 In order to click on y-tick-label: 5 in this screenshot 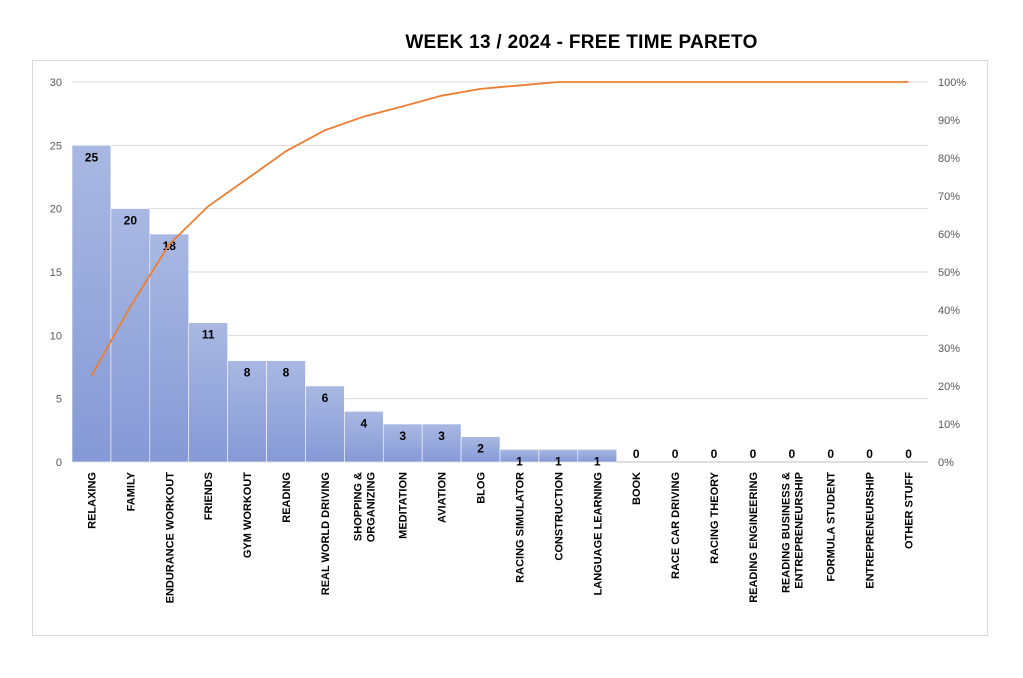, I will do `click(59, 400)`.